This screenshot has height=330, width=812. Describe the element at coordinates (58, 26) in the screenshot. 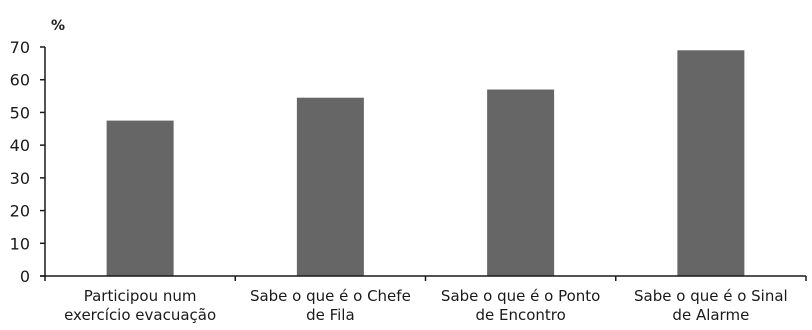

I see `y-axis-unit-label: %` at that location.